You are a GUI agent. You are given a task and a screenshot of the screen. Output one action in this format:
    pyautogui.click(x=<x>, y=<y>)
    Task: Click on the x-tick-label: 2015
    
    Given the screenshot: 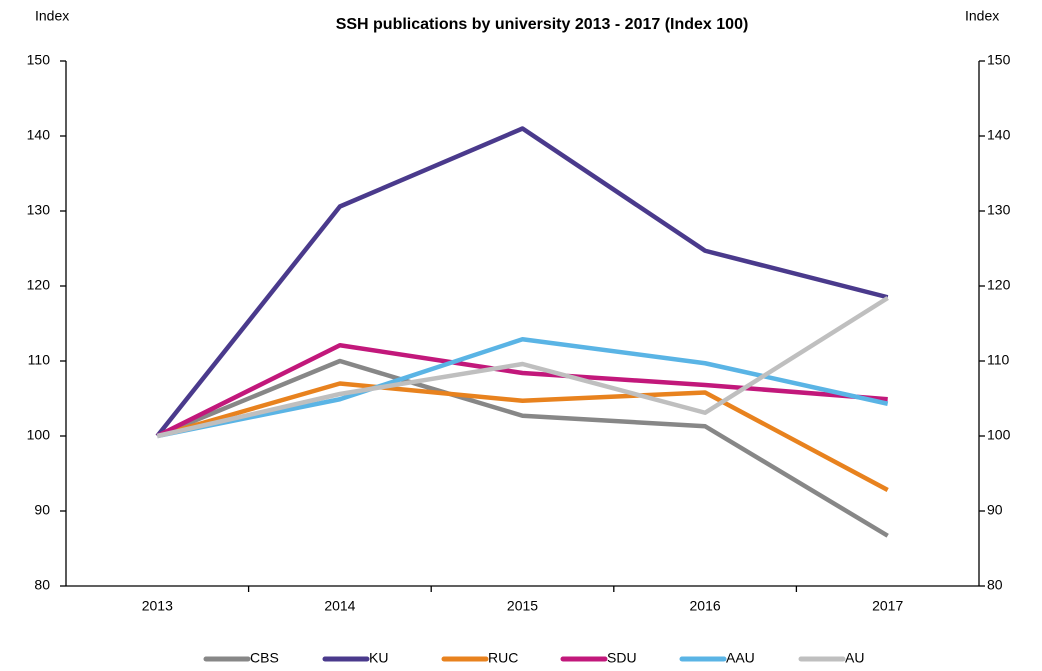 What is the action you would take?
    pyautogui.click(x=522, y=606)
    